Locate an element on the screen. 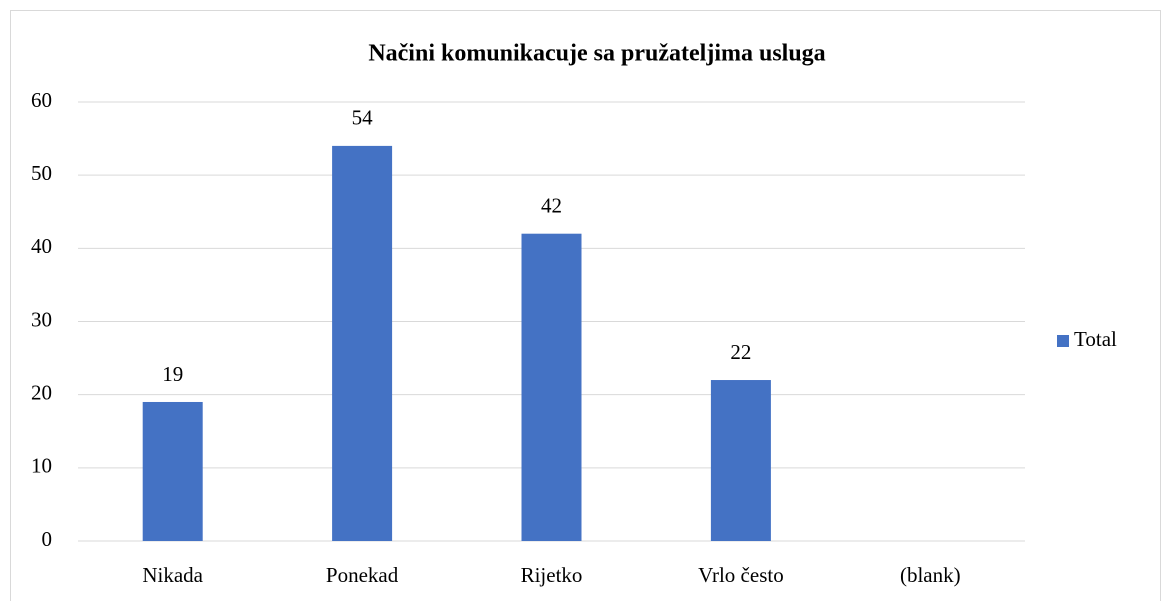 This screenshot has width=1169, height=601. x-tick-label: Nikada is located at coordinates (172, 575).